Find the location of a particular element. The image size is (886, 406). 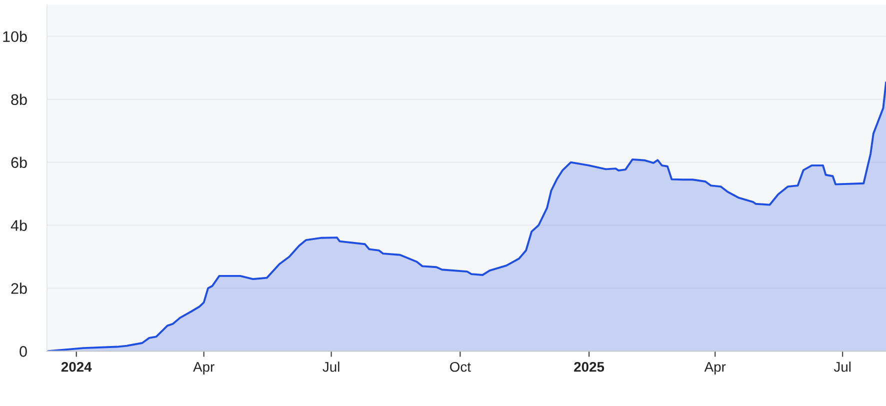

y-tick-label: 8b is located at coordinates (19, 100).